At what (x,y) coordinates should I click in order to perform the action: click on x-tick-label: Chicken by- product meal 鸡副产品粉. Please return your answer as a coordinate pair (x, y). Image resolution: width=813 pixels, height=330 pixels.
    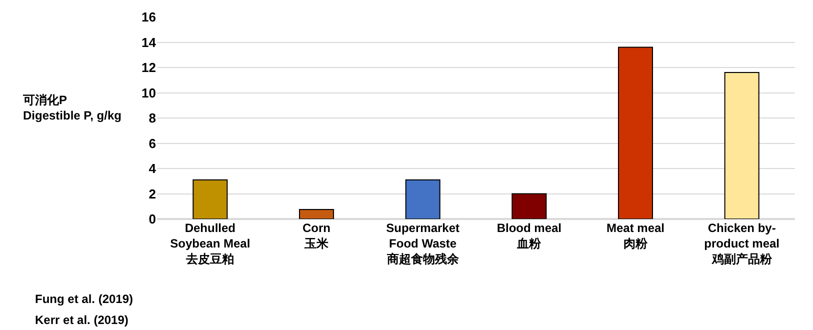
    Looking at the image, I should click on (742, 243).